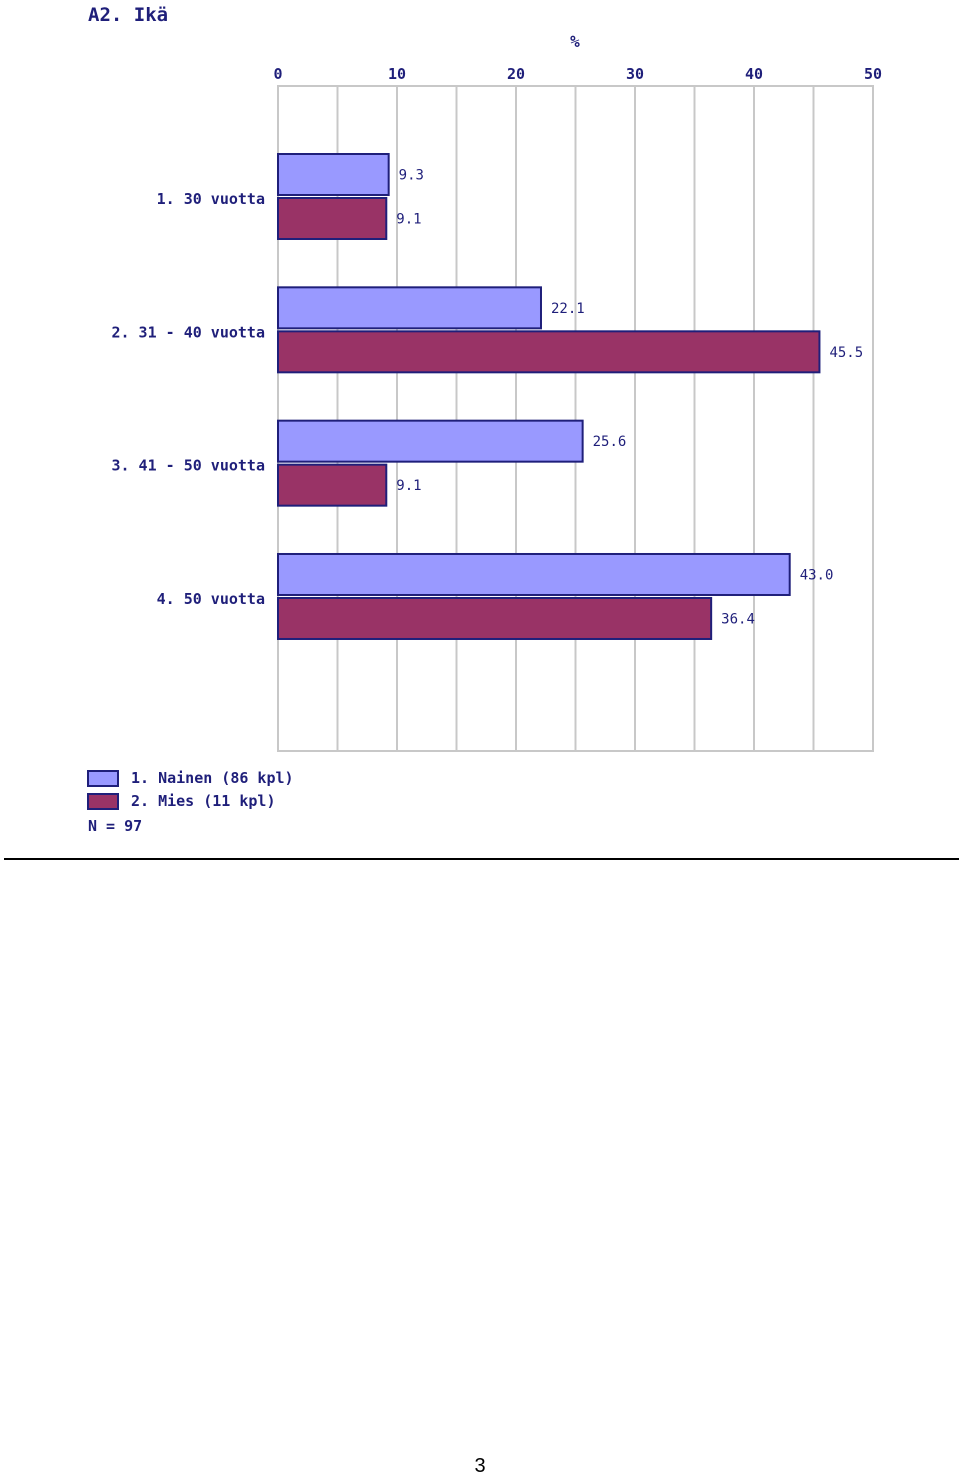 The image size is (960, 1478). What do you see at coordinates (754, 74) in the screenshot?
I see `x-tick-label: 40` at bounding box center [754, 74].